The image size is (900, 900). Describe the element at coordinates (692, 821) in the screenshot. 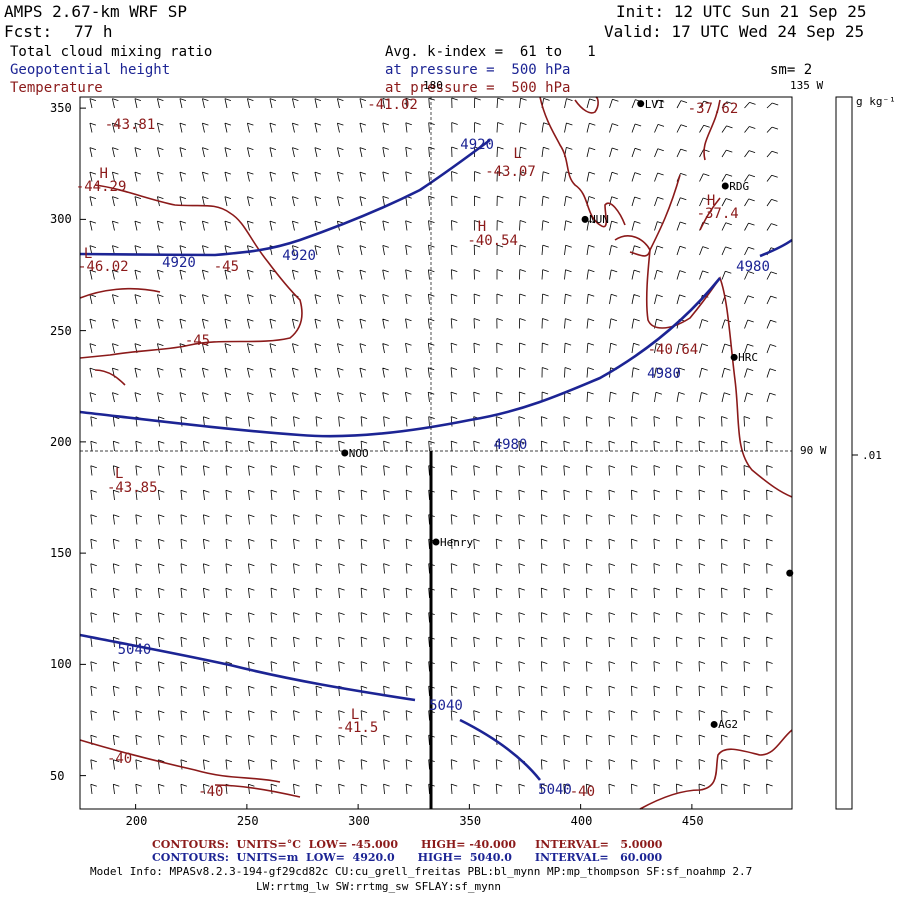

I see `x-tick-label: 450` at that location.